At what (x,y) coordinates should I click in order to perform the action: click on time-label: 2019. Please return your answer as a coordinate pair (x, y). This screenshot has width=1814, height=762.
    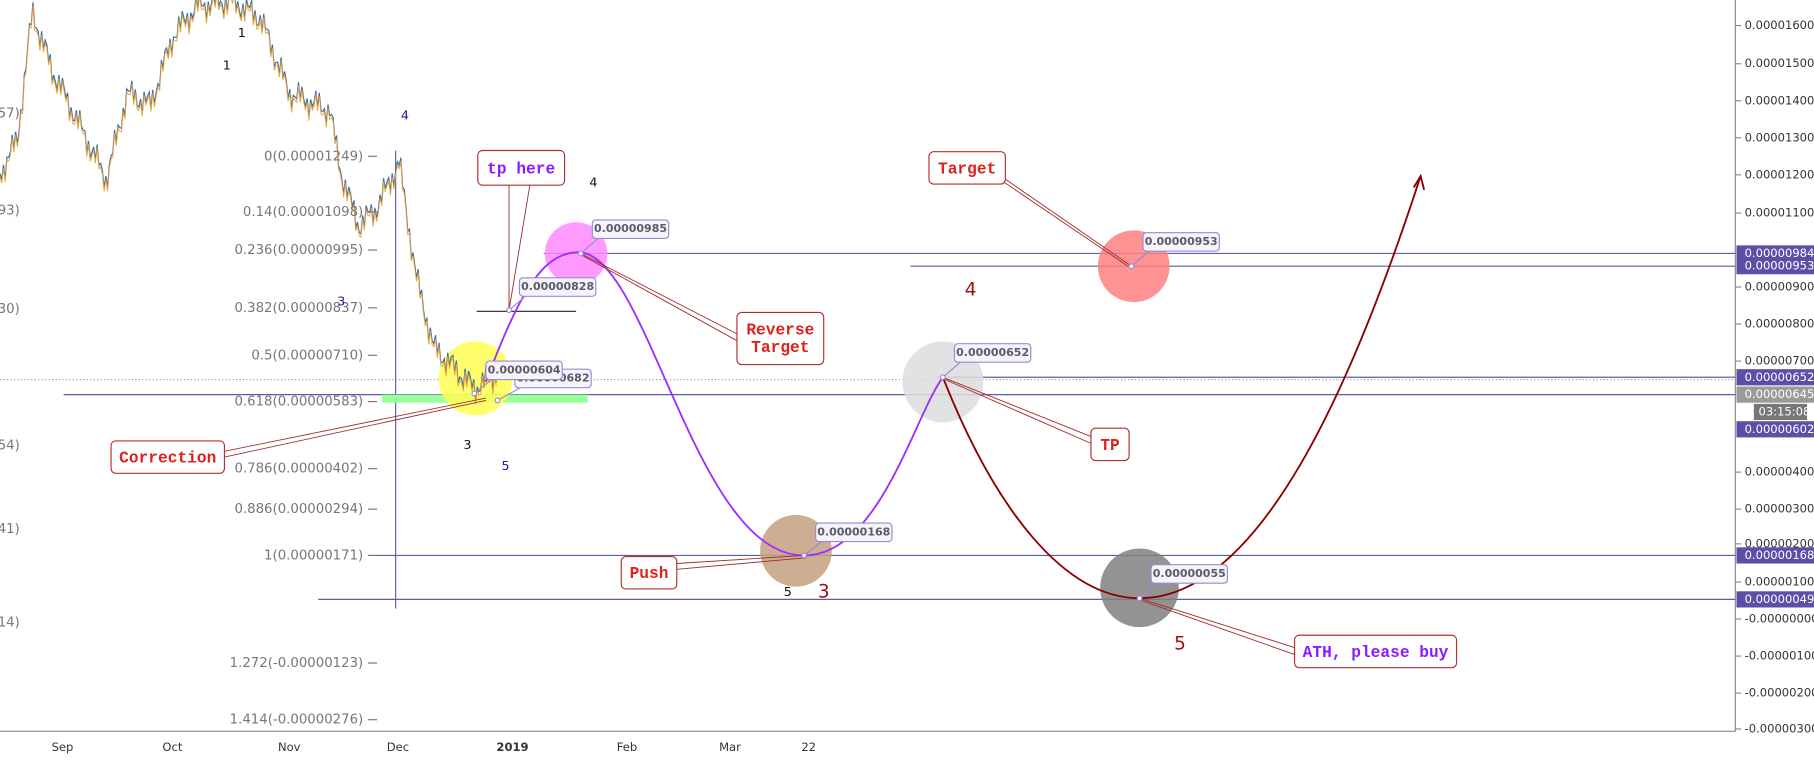
    Looking at the image, I should click on (512, 747).